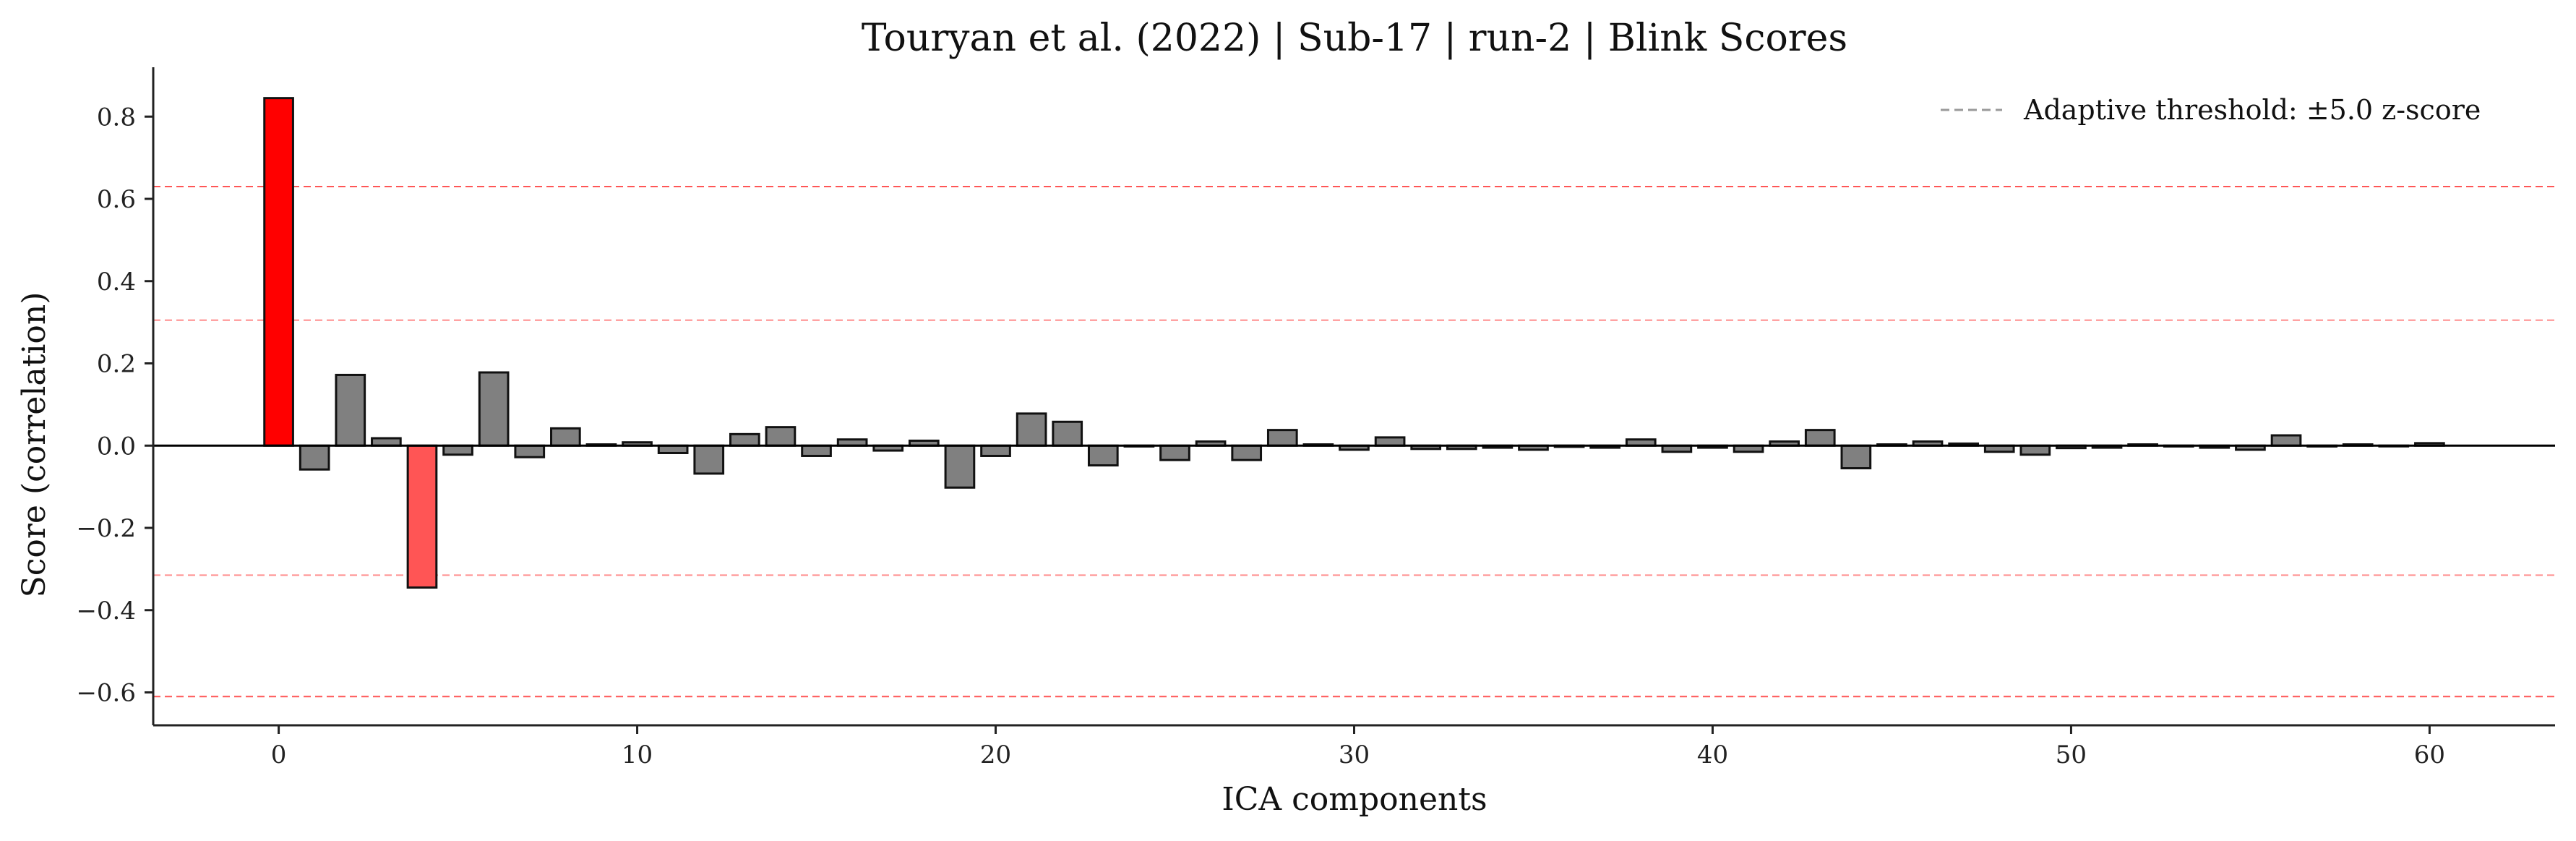 The image size is (2576, 841). What do you see at coordinates (117, 117) in the screenshot?
I see `y-tick-label: 0.8` at bounding box center [117, 117].